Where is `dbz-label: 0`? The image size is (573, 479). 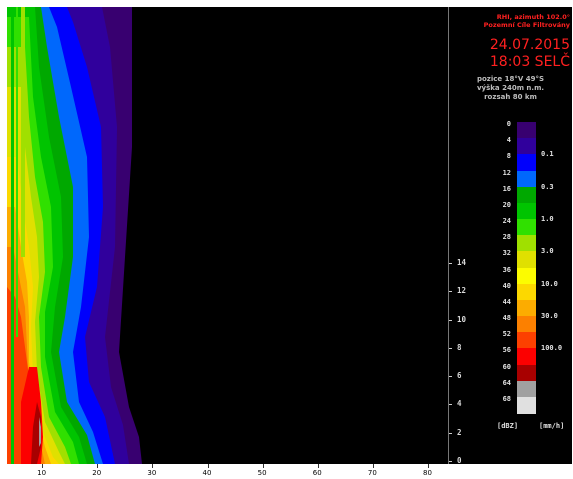
dbz-label: 0 is located at coordinates (508, 124).